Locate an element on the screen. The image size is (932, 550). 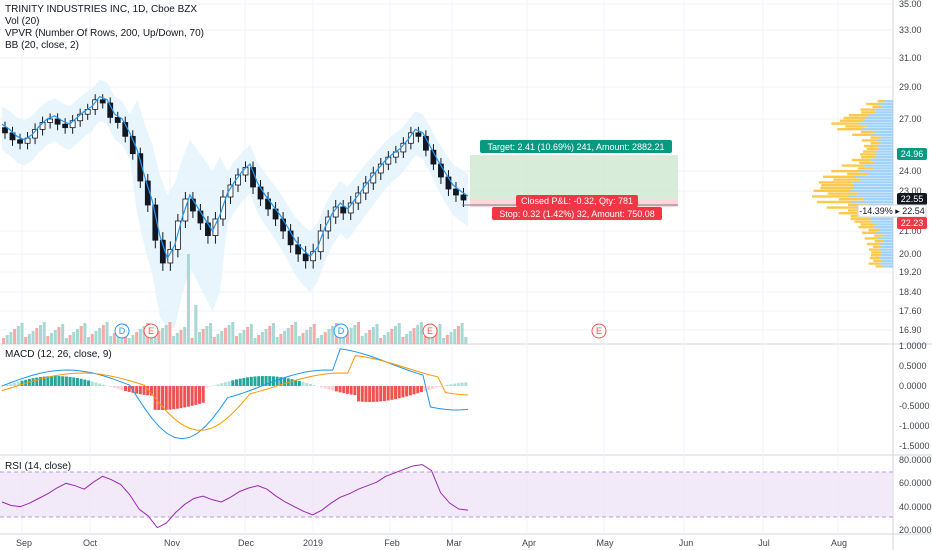
target-zone is located at coordinates (574, 177).